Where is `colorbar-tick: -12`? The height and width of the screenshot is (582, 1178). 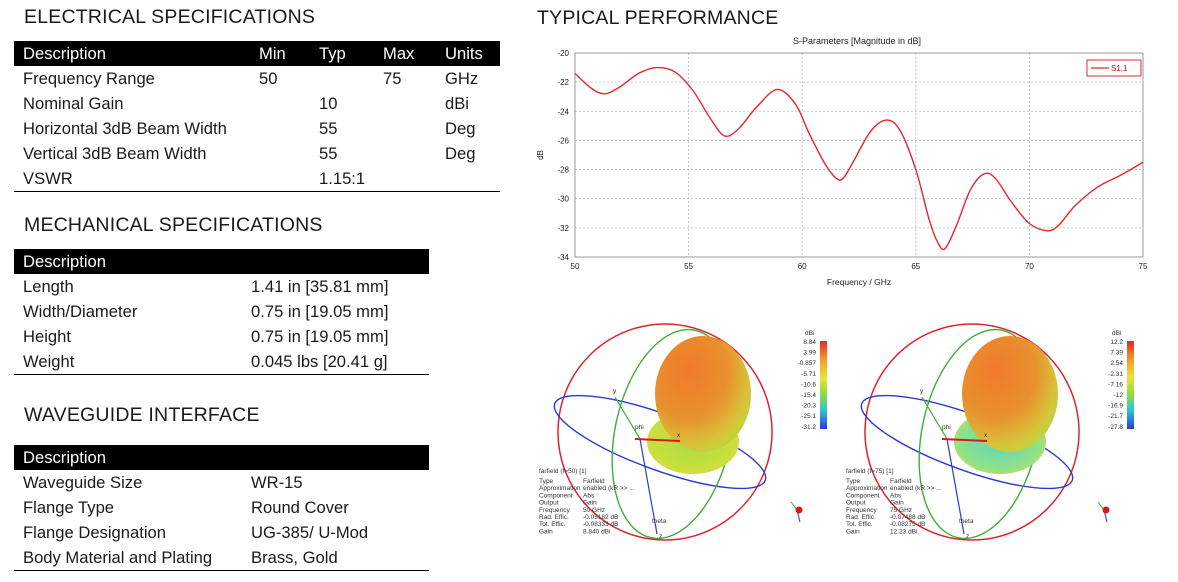 colorbar-tick: -12 is located at coordinates (1119, 395).